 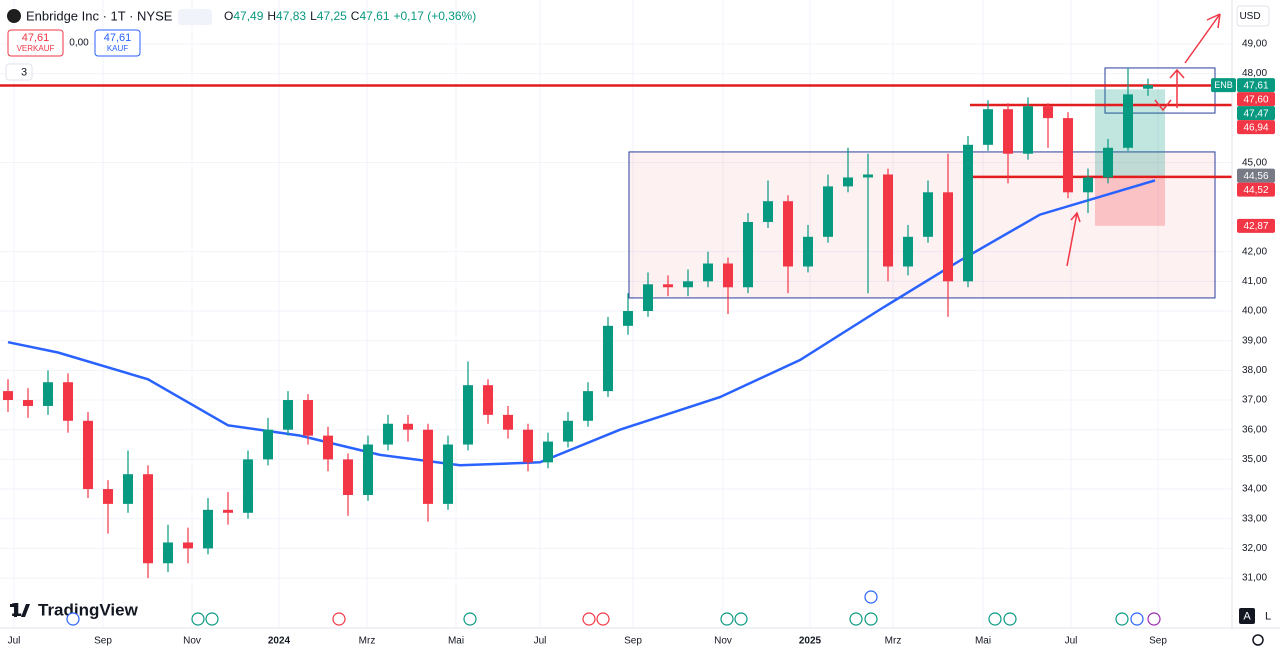 I want to click on y-tick-label: 39,00, so click(x=1254, y=340).